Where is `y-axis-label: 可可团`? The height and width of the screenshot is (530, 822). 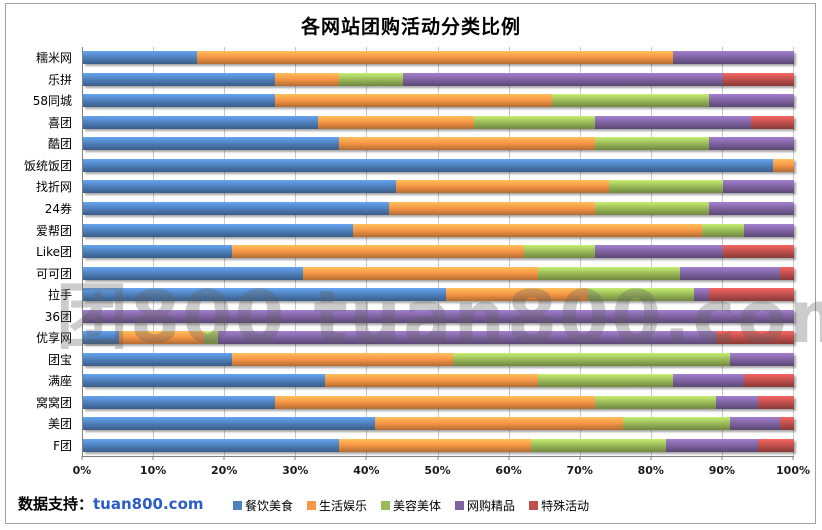 y-axis-label: 可可团 is located at coordinates (53, 273).